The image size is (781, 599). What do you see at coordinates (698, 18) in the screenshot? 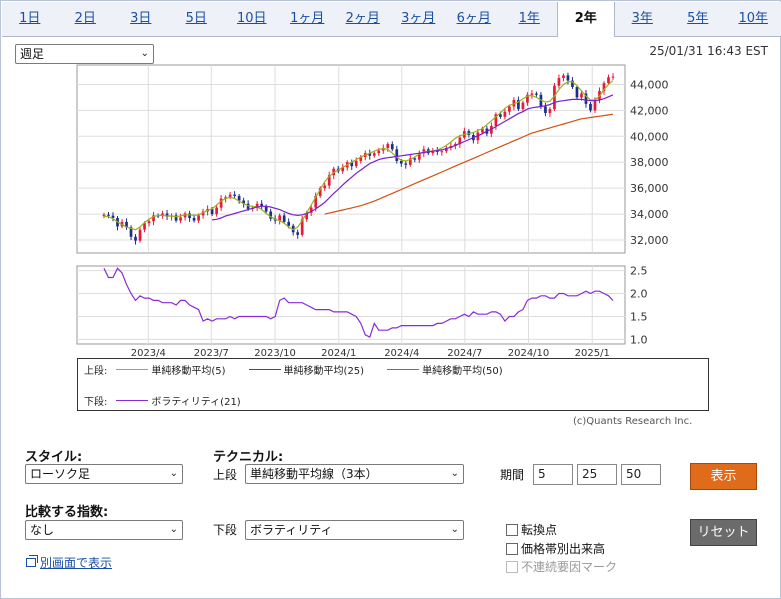
I see `tab-5y: 5年` at bounding box center [698, 18].